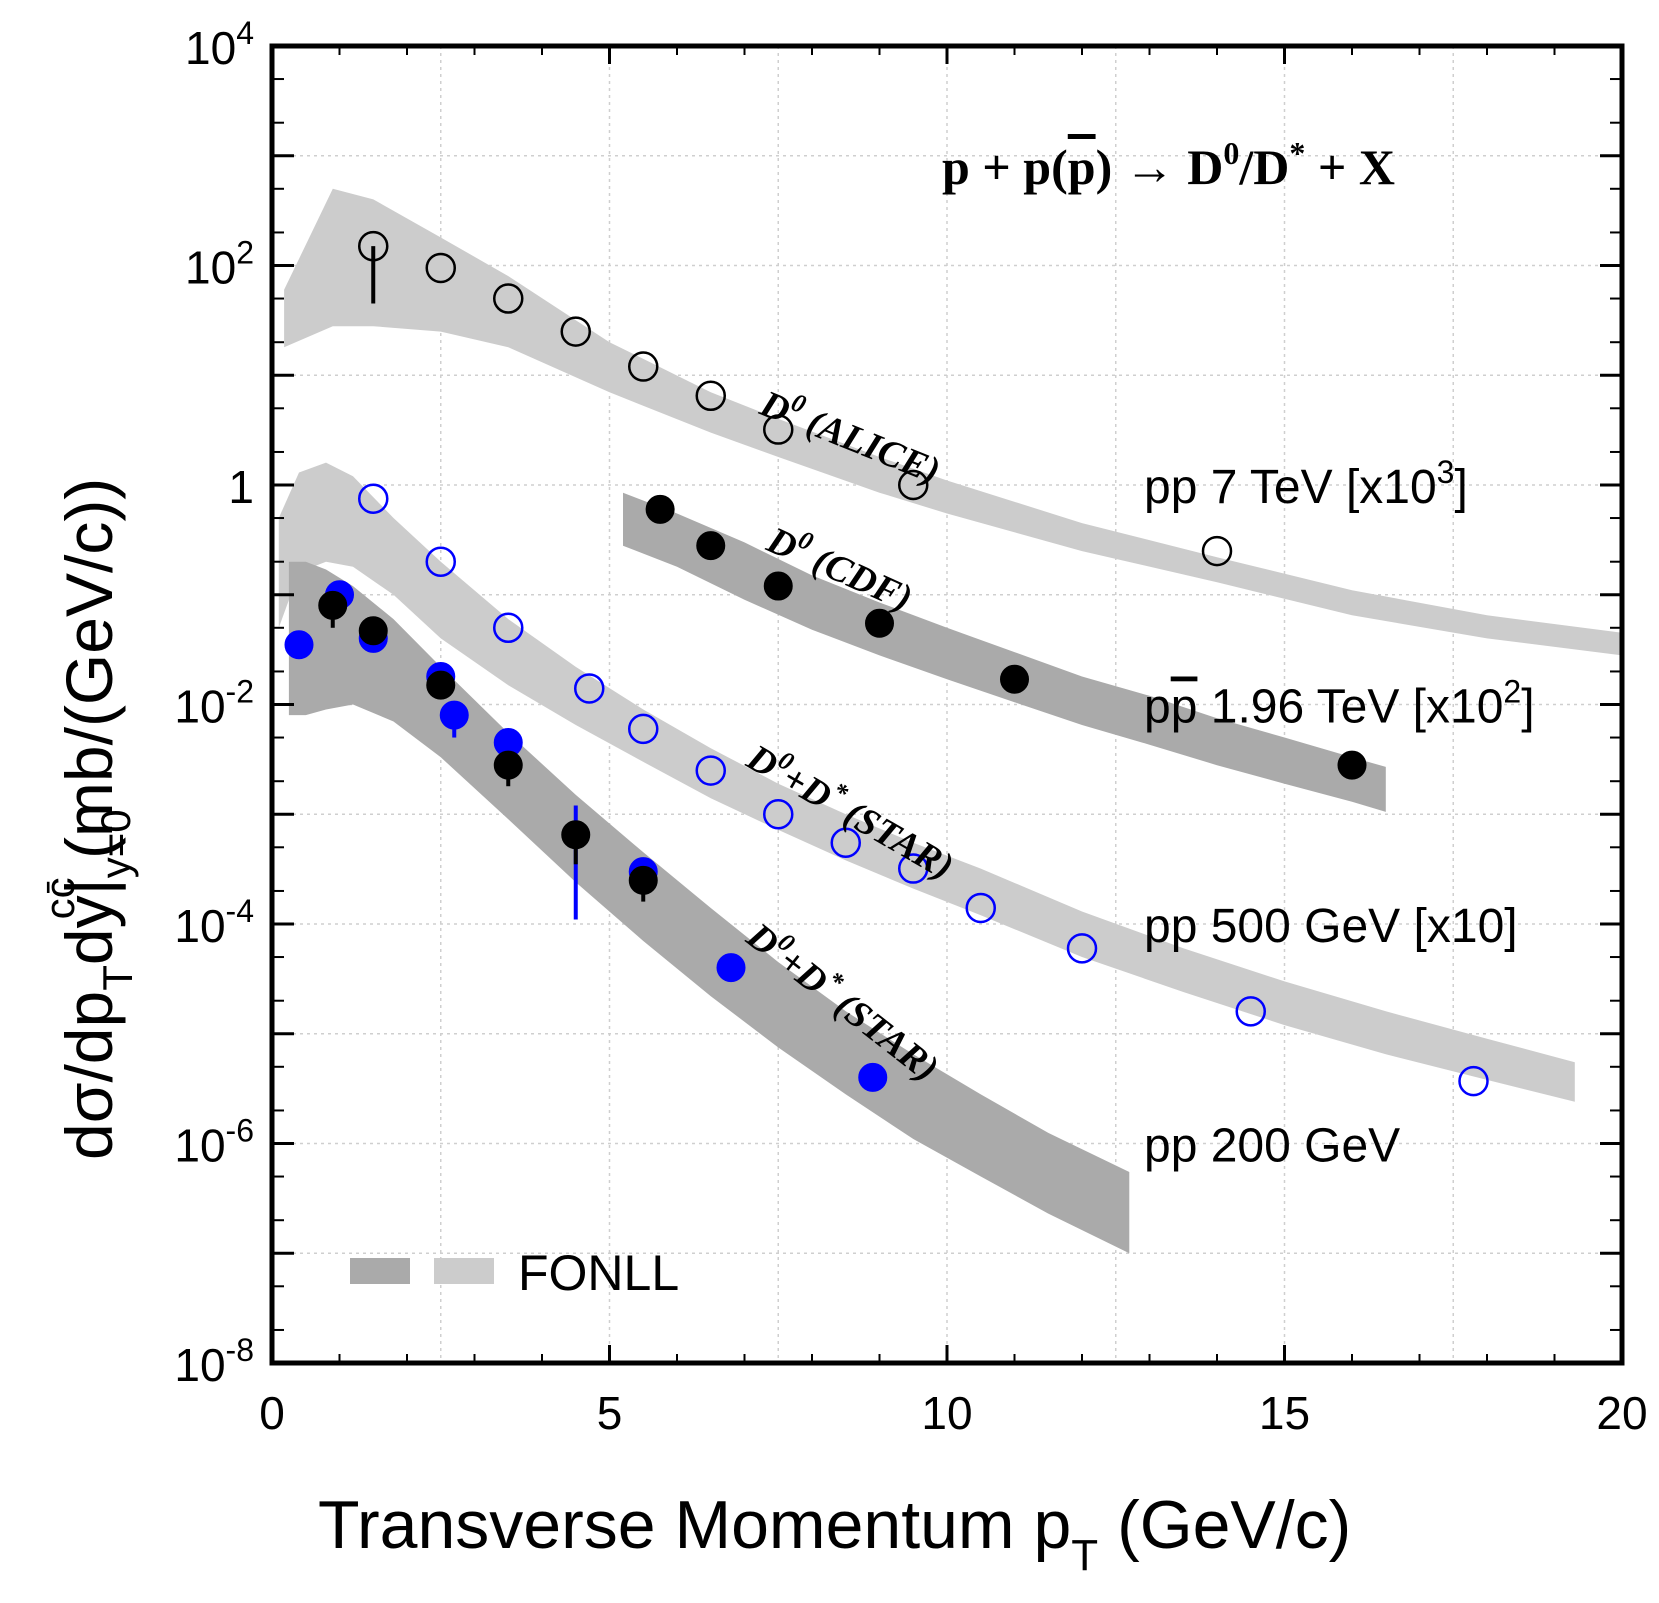  I want to click on y-tick-label: 10⁴, so click(219, 44).